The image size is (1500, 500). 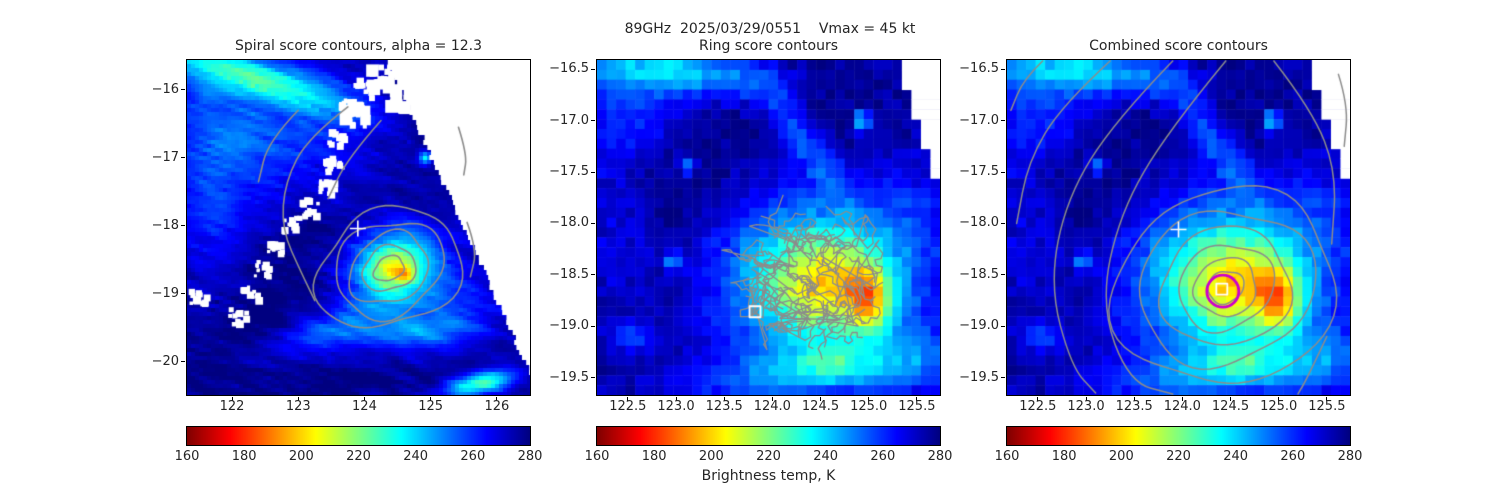 I want to click on tick-label: 200, so click(x=301, y=456).